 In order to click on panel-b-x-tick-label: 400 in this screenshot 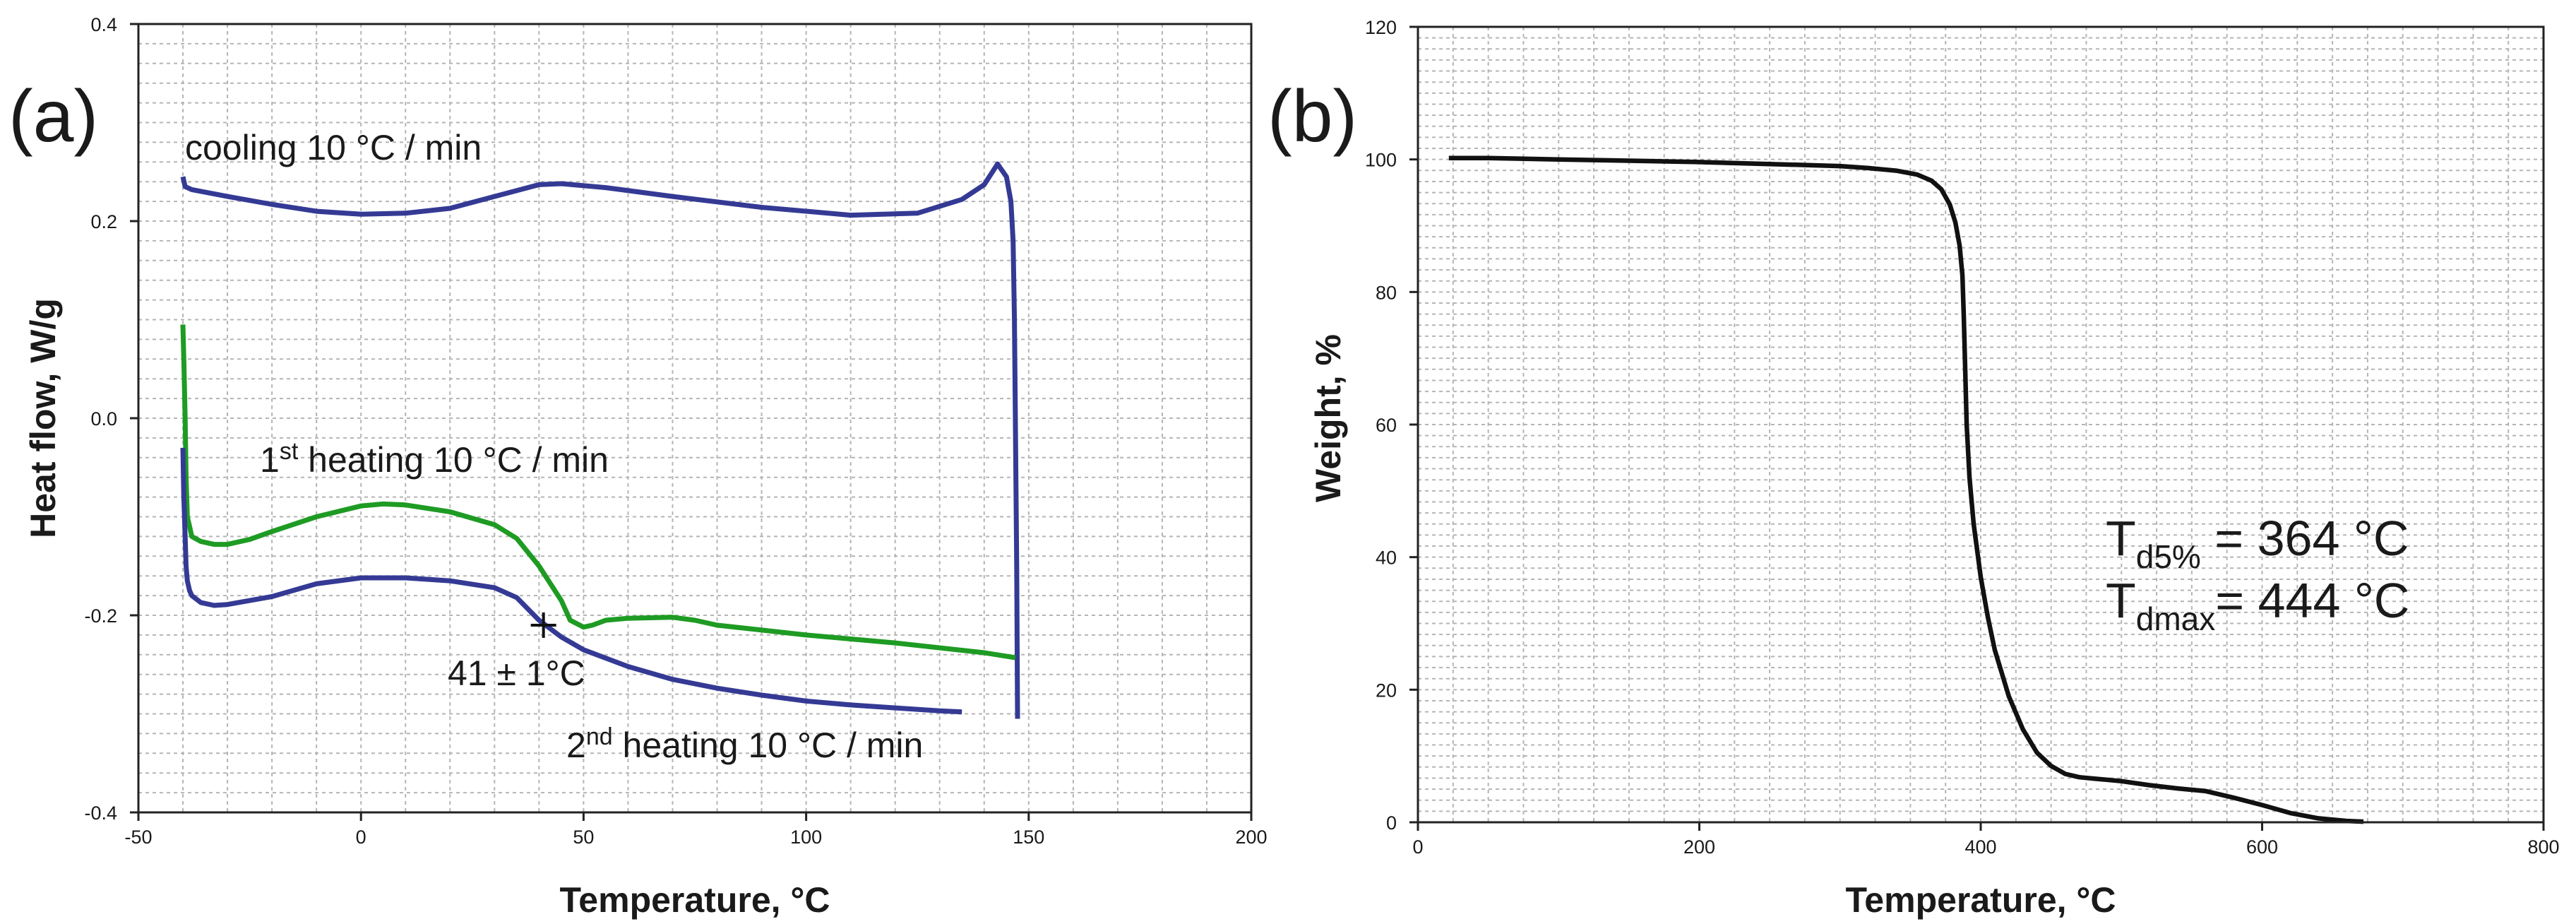, I will do `click(1980, 847)`.